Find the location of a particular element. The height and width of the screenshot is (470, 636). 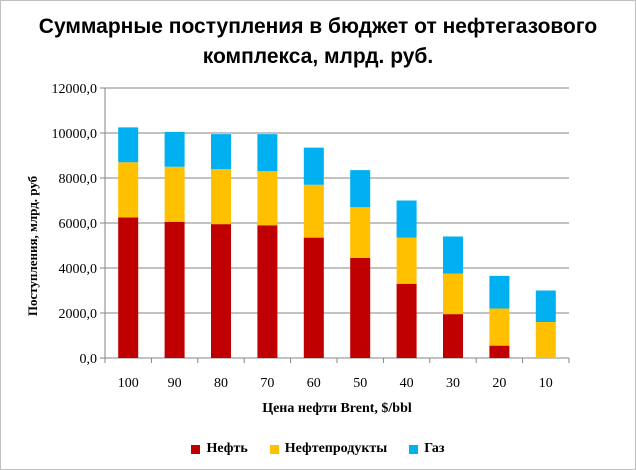

legend: Нефть Нефтепродукты Газ is located at coordinates (318, 449).